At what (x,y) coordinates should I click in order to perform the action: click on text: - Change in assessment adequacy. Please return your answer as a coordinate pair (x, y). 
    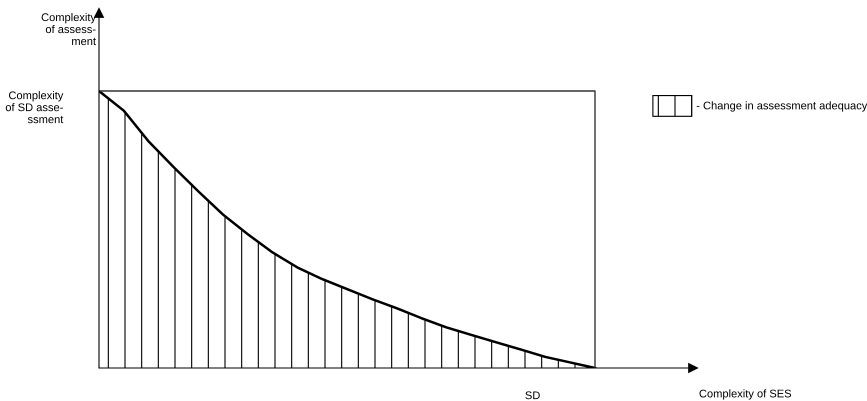
    Looking at the image, I should click on (781, 106).